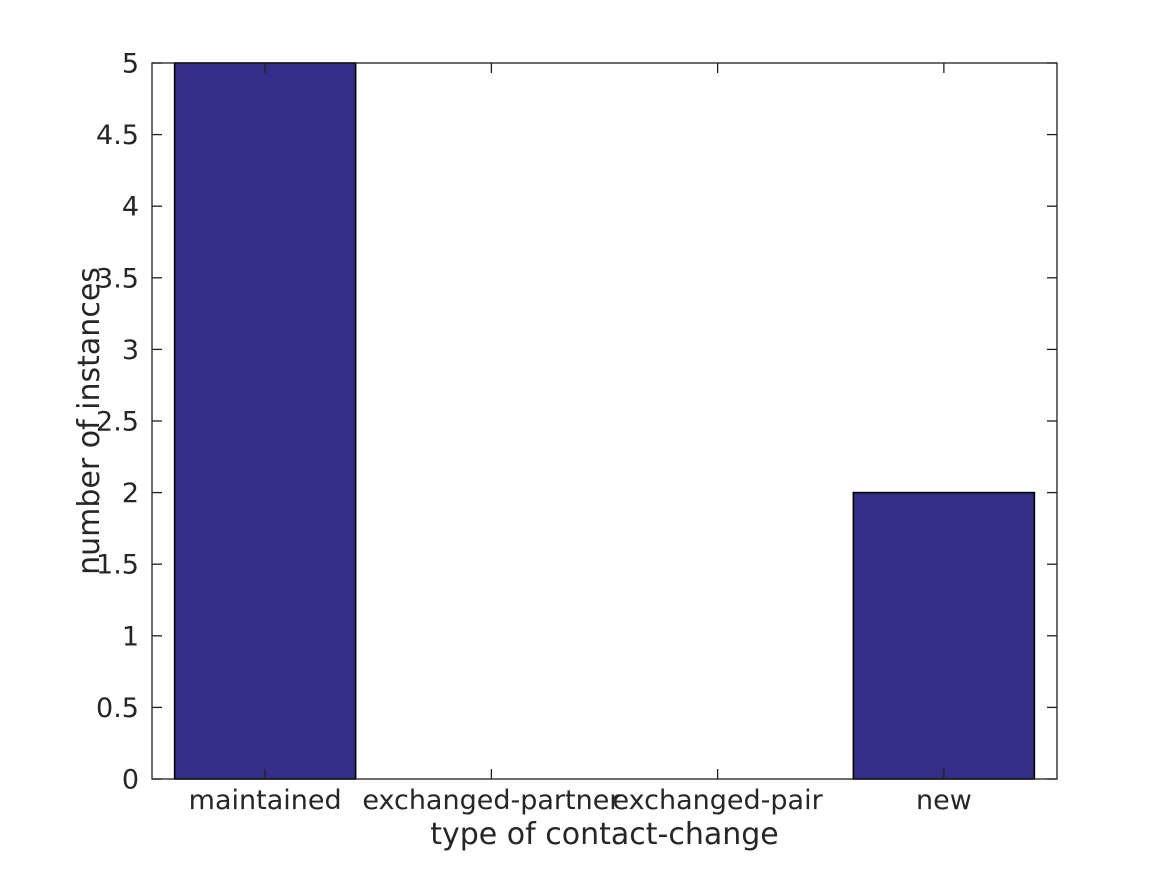 This screenshot has height=875, width=1167. I want to click on y-tick-label: 3.5, so click(117, 278).